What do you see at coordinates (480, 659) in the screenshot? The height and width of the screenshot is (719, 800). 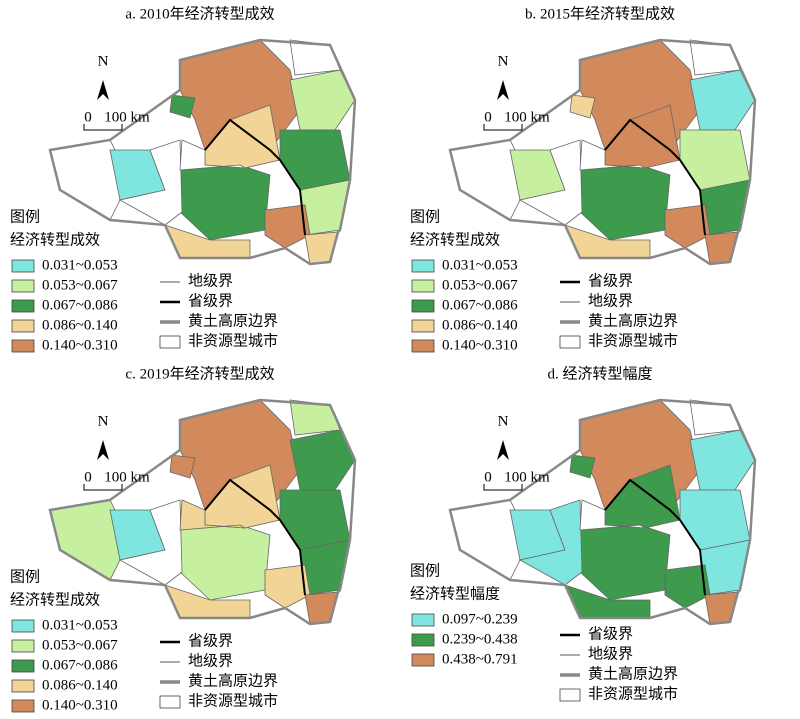 I see `legend-class-label: 0.438~0.791` at bounding box center [480, 659].